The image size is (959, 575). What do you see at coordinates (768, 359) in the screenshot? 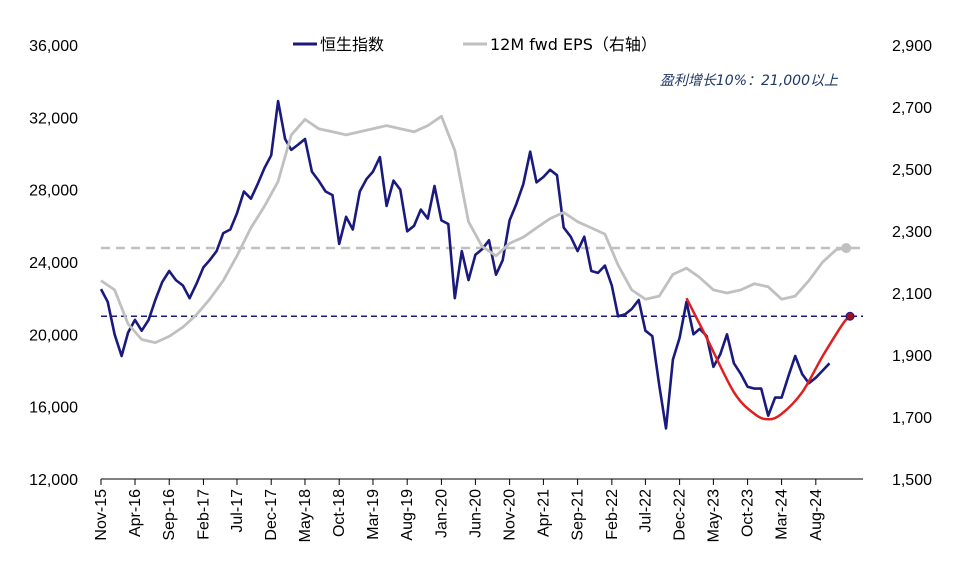
I see `trend-curve` at bounding box center [768, 359].